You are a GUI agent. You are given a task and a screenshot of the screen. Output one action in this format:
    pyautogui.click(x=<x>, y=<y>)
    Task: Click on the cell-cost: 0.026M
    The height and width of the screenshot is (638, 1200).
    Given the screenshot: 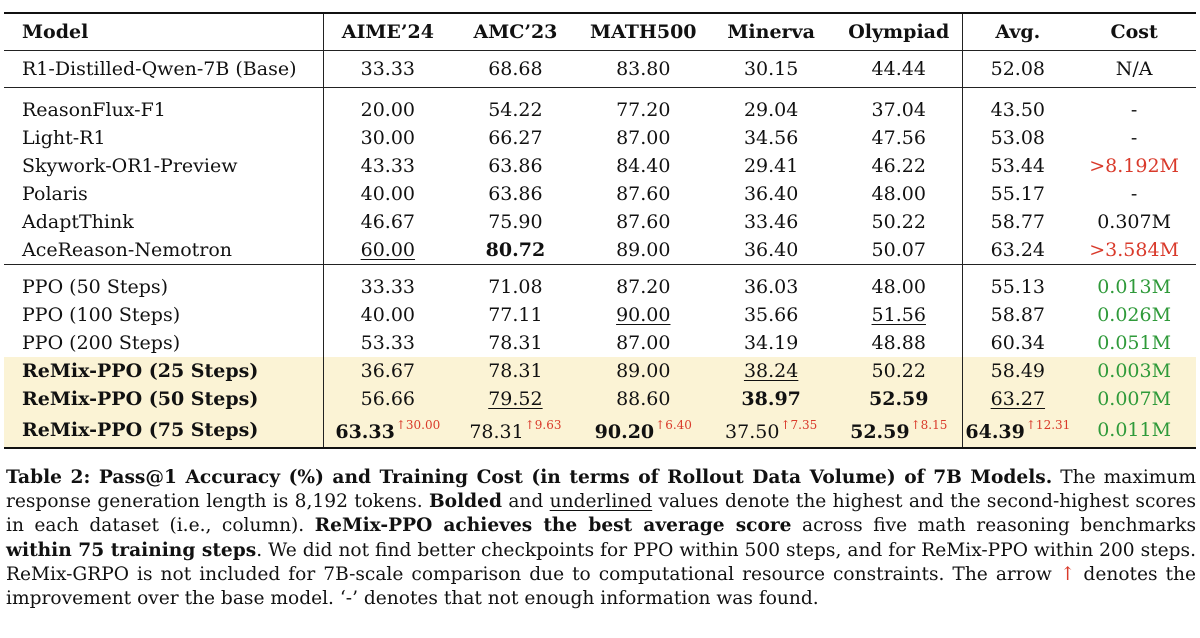 What is the action you would take?
    pyautogui.click(x=1134, y=315)
    